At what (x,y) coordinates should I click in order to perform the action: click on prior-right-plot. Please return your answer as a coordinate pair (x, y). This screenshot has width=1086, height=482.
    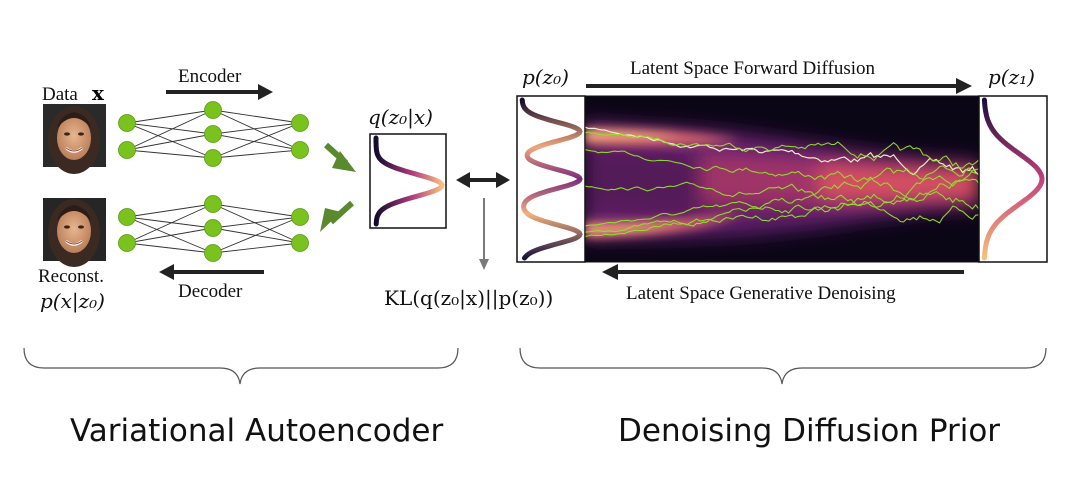
    Looking at the image, I should click on (1013, 179).